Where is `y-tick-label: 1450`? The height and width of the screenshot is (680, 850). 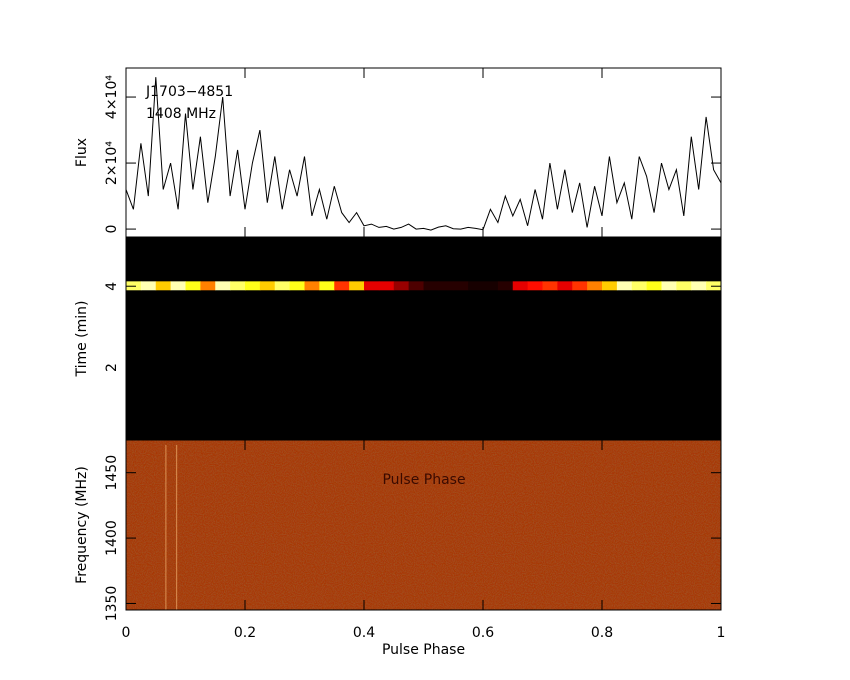
y-tick-label: 1450 is located at coordinates (112, 473).